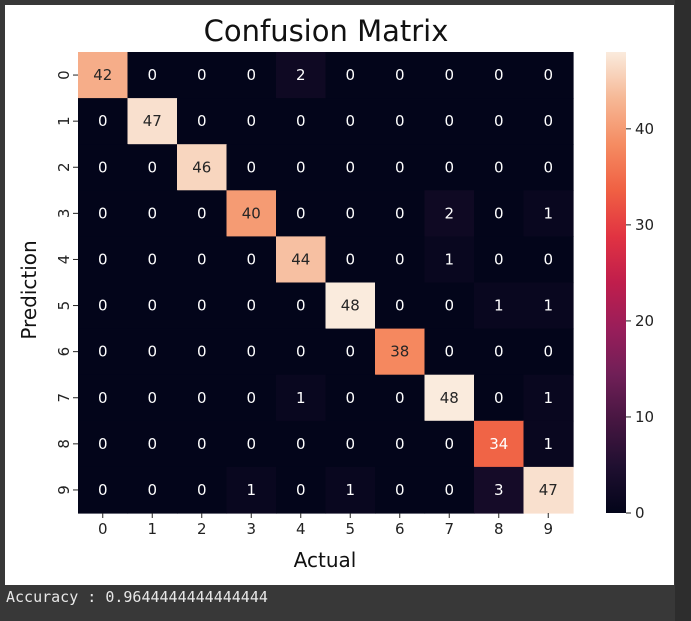 The image size is (691, 621). Describe the element at coordinates (548, 529) in the screenshot. I see `x-tick-label: 9` at that location.